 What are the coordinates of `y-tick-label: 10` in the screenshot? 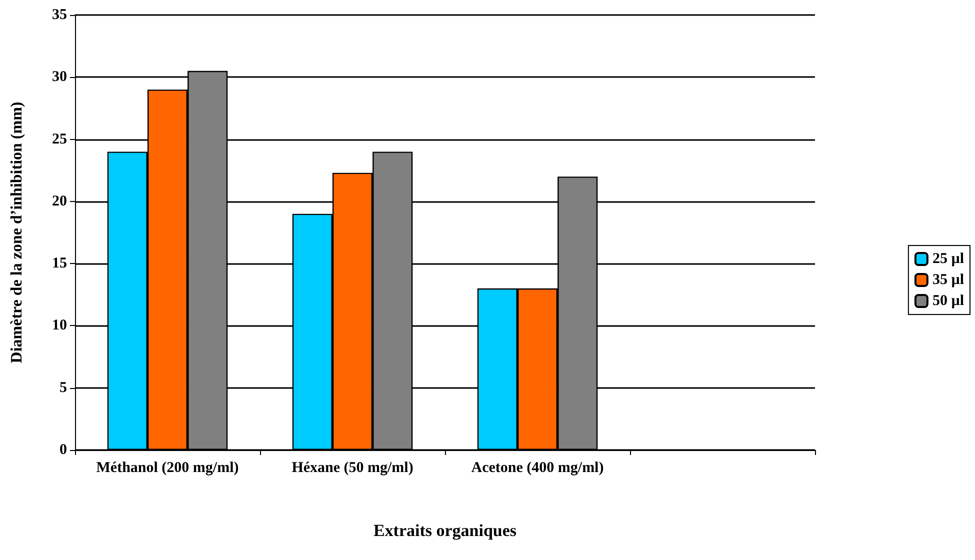 It's located at (59, 326).